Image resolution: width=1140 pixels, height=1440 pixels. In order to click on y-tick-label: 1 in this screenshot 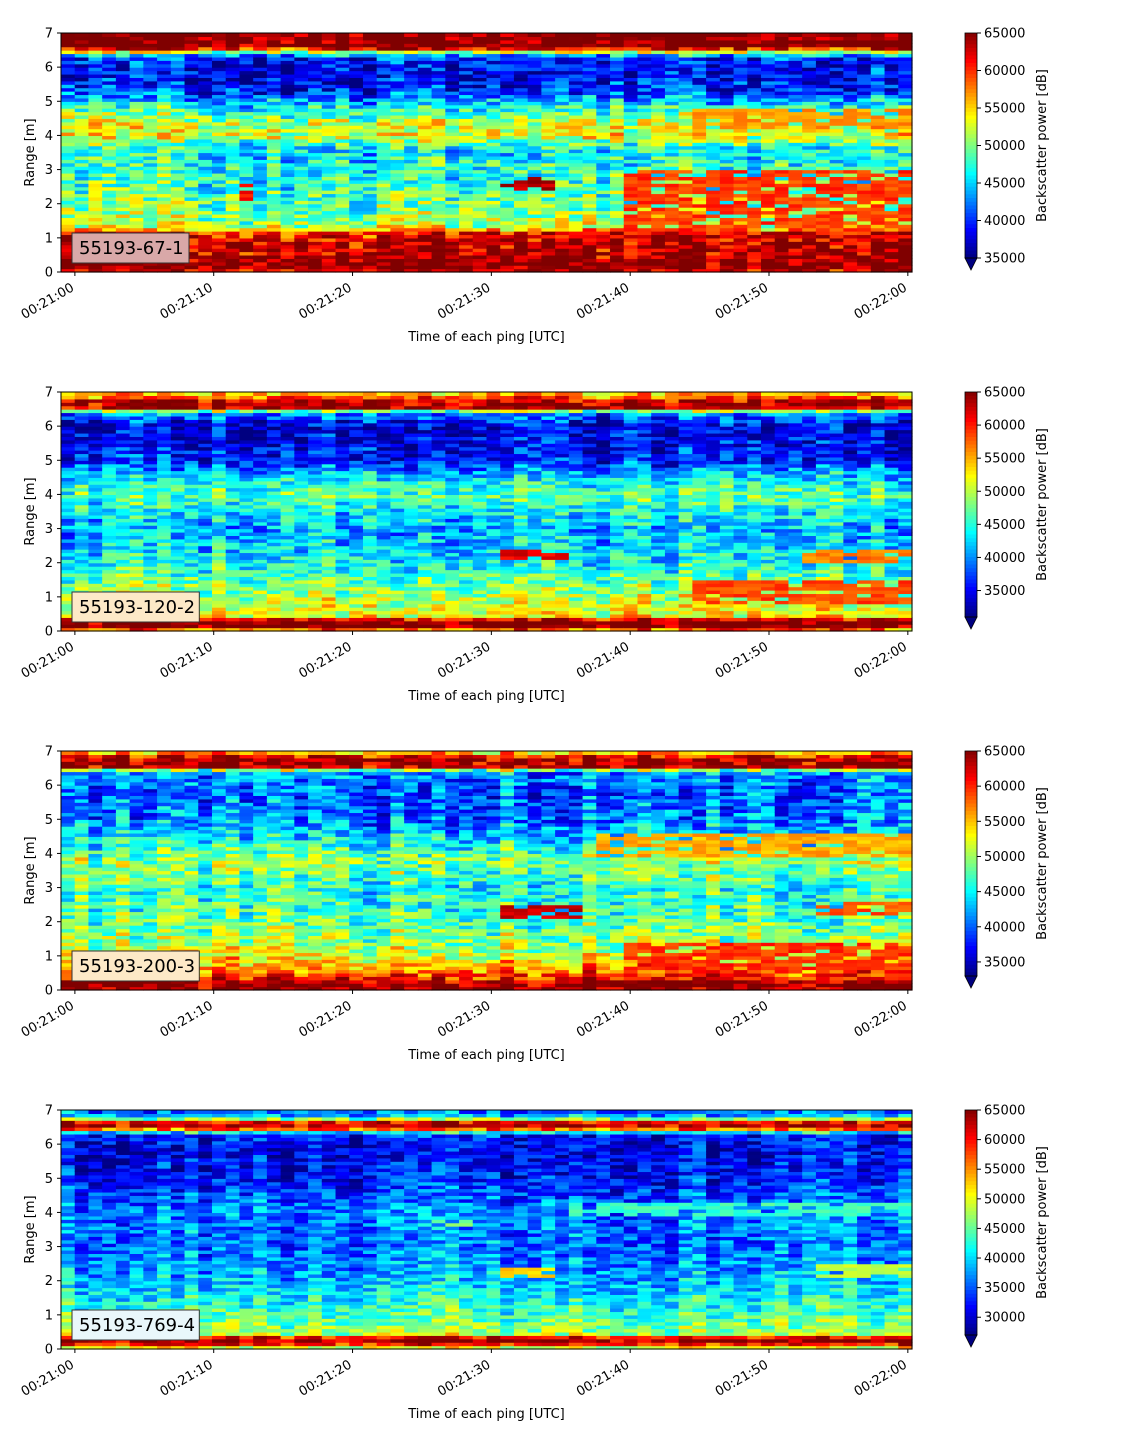, I will do `click(49, 238)`.